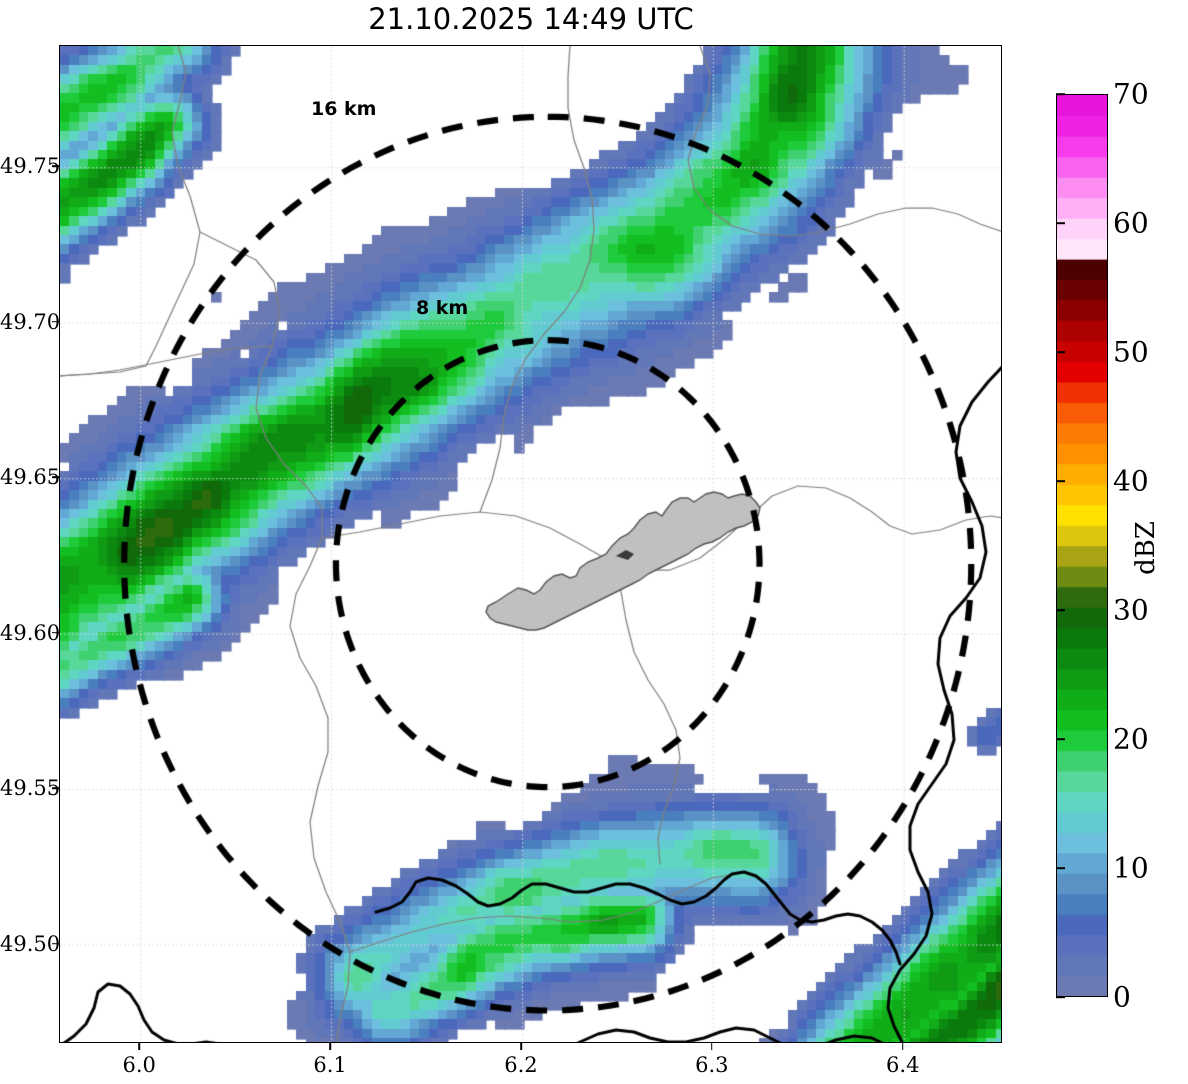 The image size is (1188, 1084). I want to click on colorbar-tick-label: 30, so click(1131, 610).